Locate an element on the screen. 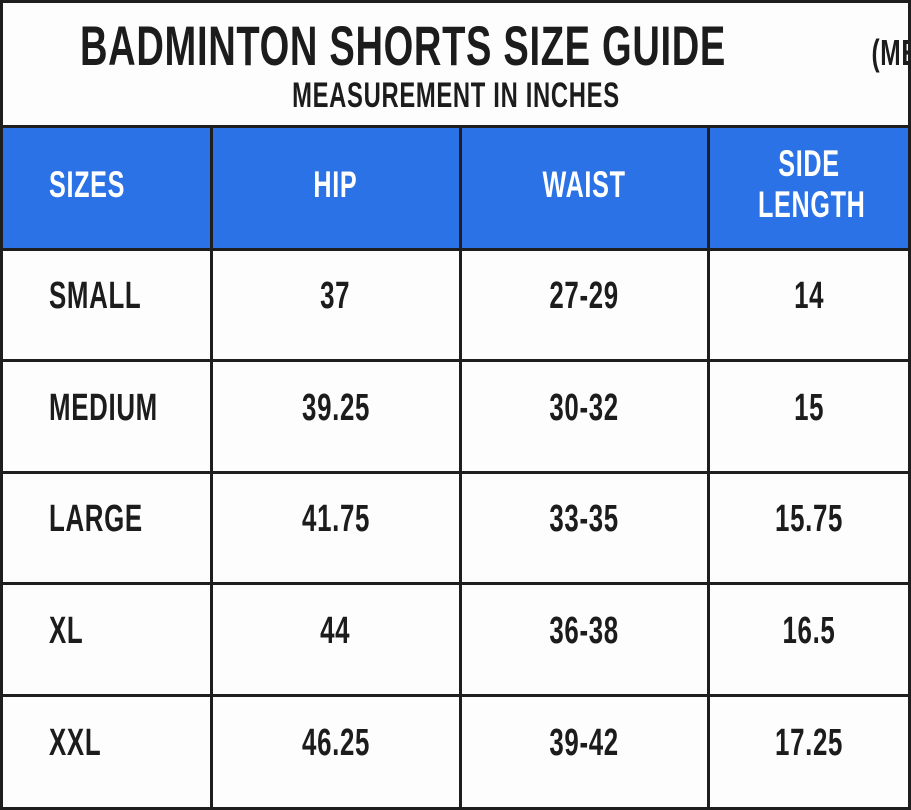 This screenshot has height=810, width=911. column-header-waist: WAIST is located at coordinates (584, 188).